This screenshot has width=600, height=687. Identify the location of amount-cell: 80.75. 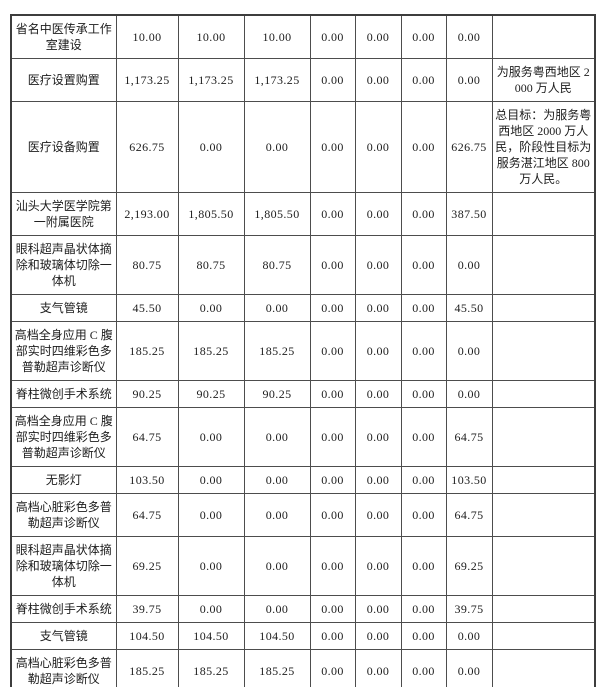
(211, 265).